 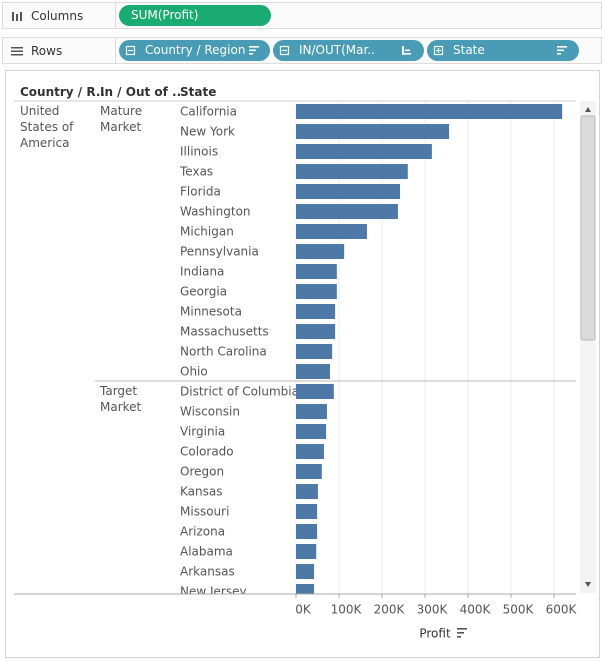 What do you see at coordinates (202, 432) in the screenshot?
I see `state-label: Virginia` at bounding box center [202, 432].